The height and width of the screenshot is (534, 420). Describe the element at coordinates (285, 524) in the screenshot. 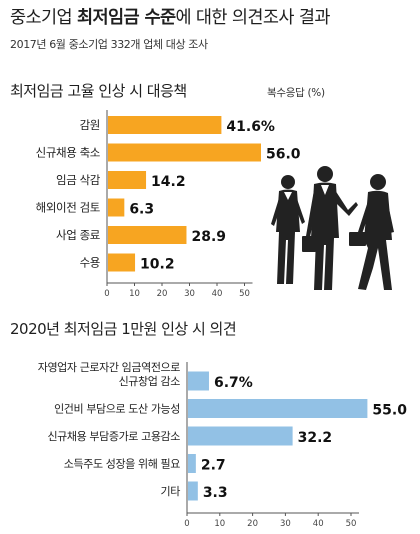

I see `chart2-tick-label: 30` at that location.